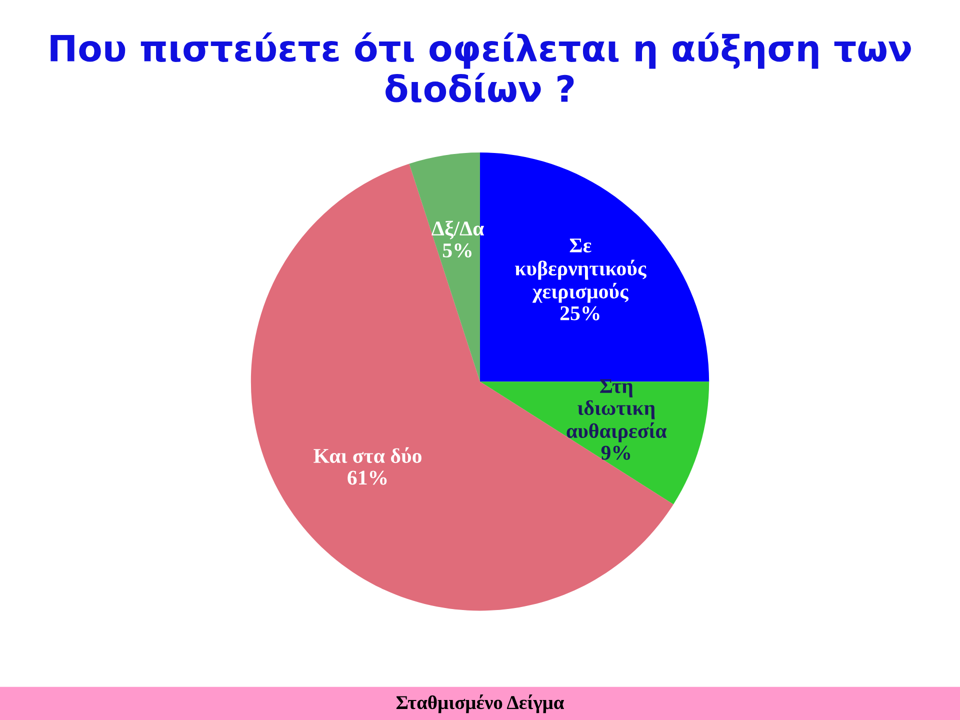  I want to click on text: Σταθμισμένο Δείγμα, so click(480, 704).